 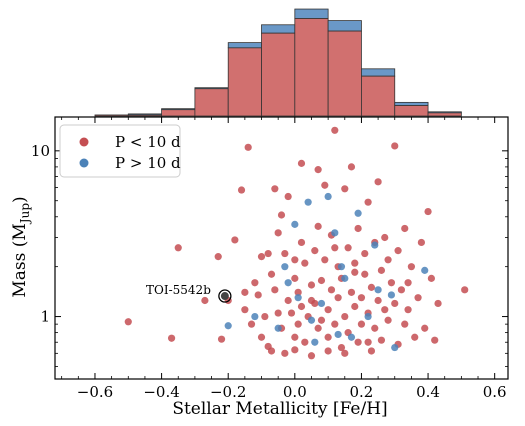 I want to click on x-tick-label: −0.2, so click(x=228, y=392).